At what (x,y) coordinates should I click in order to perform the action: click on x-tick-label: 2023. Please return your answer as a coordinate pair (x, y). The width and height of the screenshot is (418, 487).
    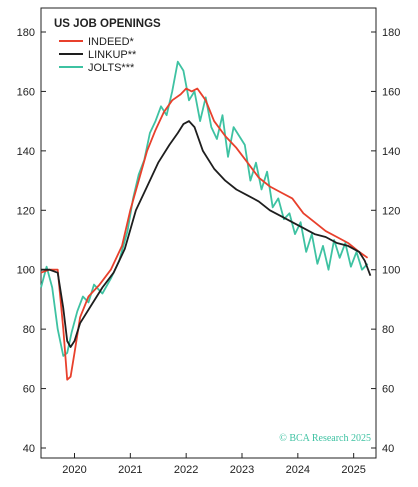
    Looking at the image, I should click on (242, 470).